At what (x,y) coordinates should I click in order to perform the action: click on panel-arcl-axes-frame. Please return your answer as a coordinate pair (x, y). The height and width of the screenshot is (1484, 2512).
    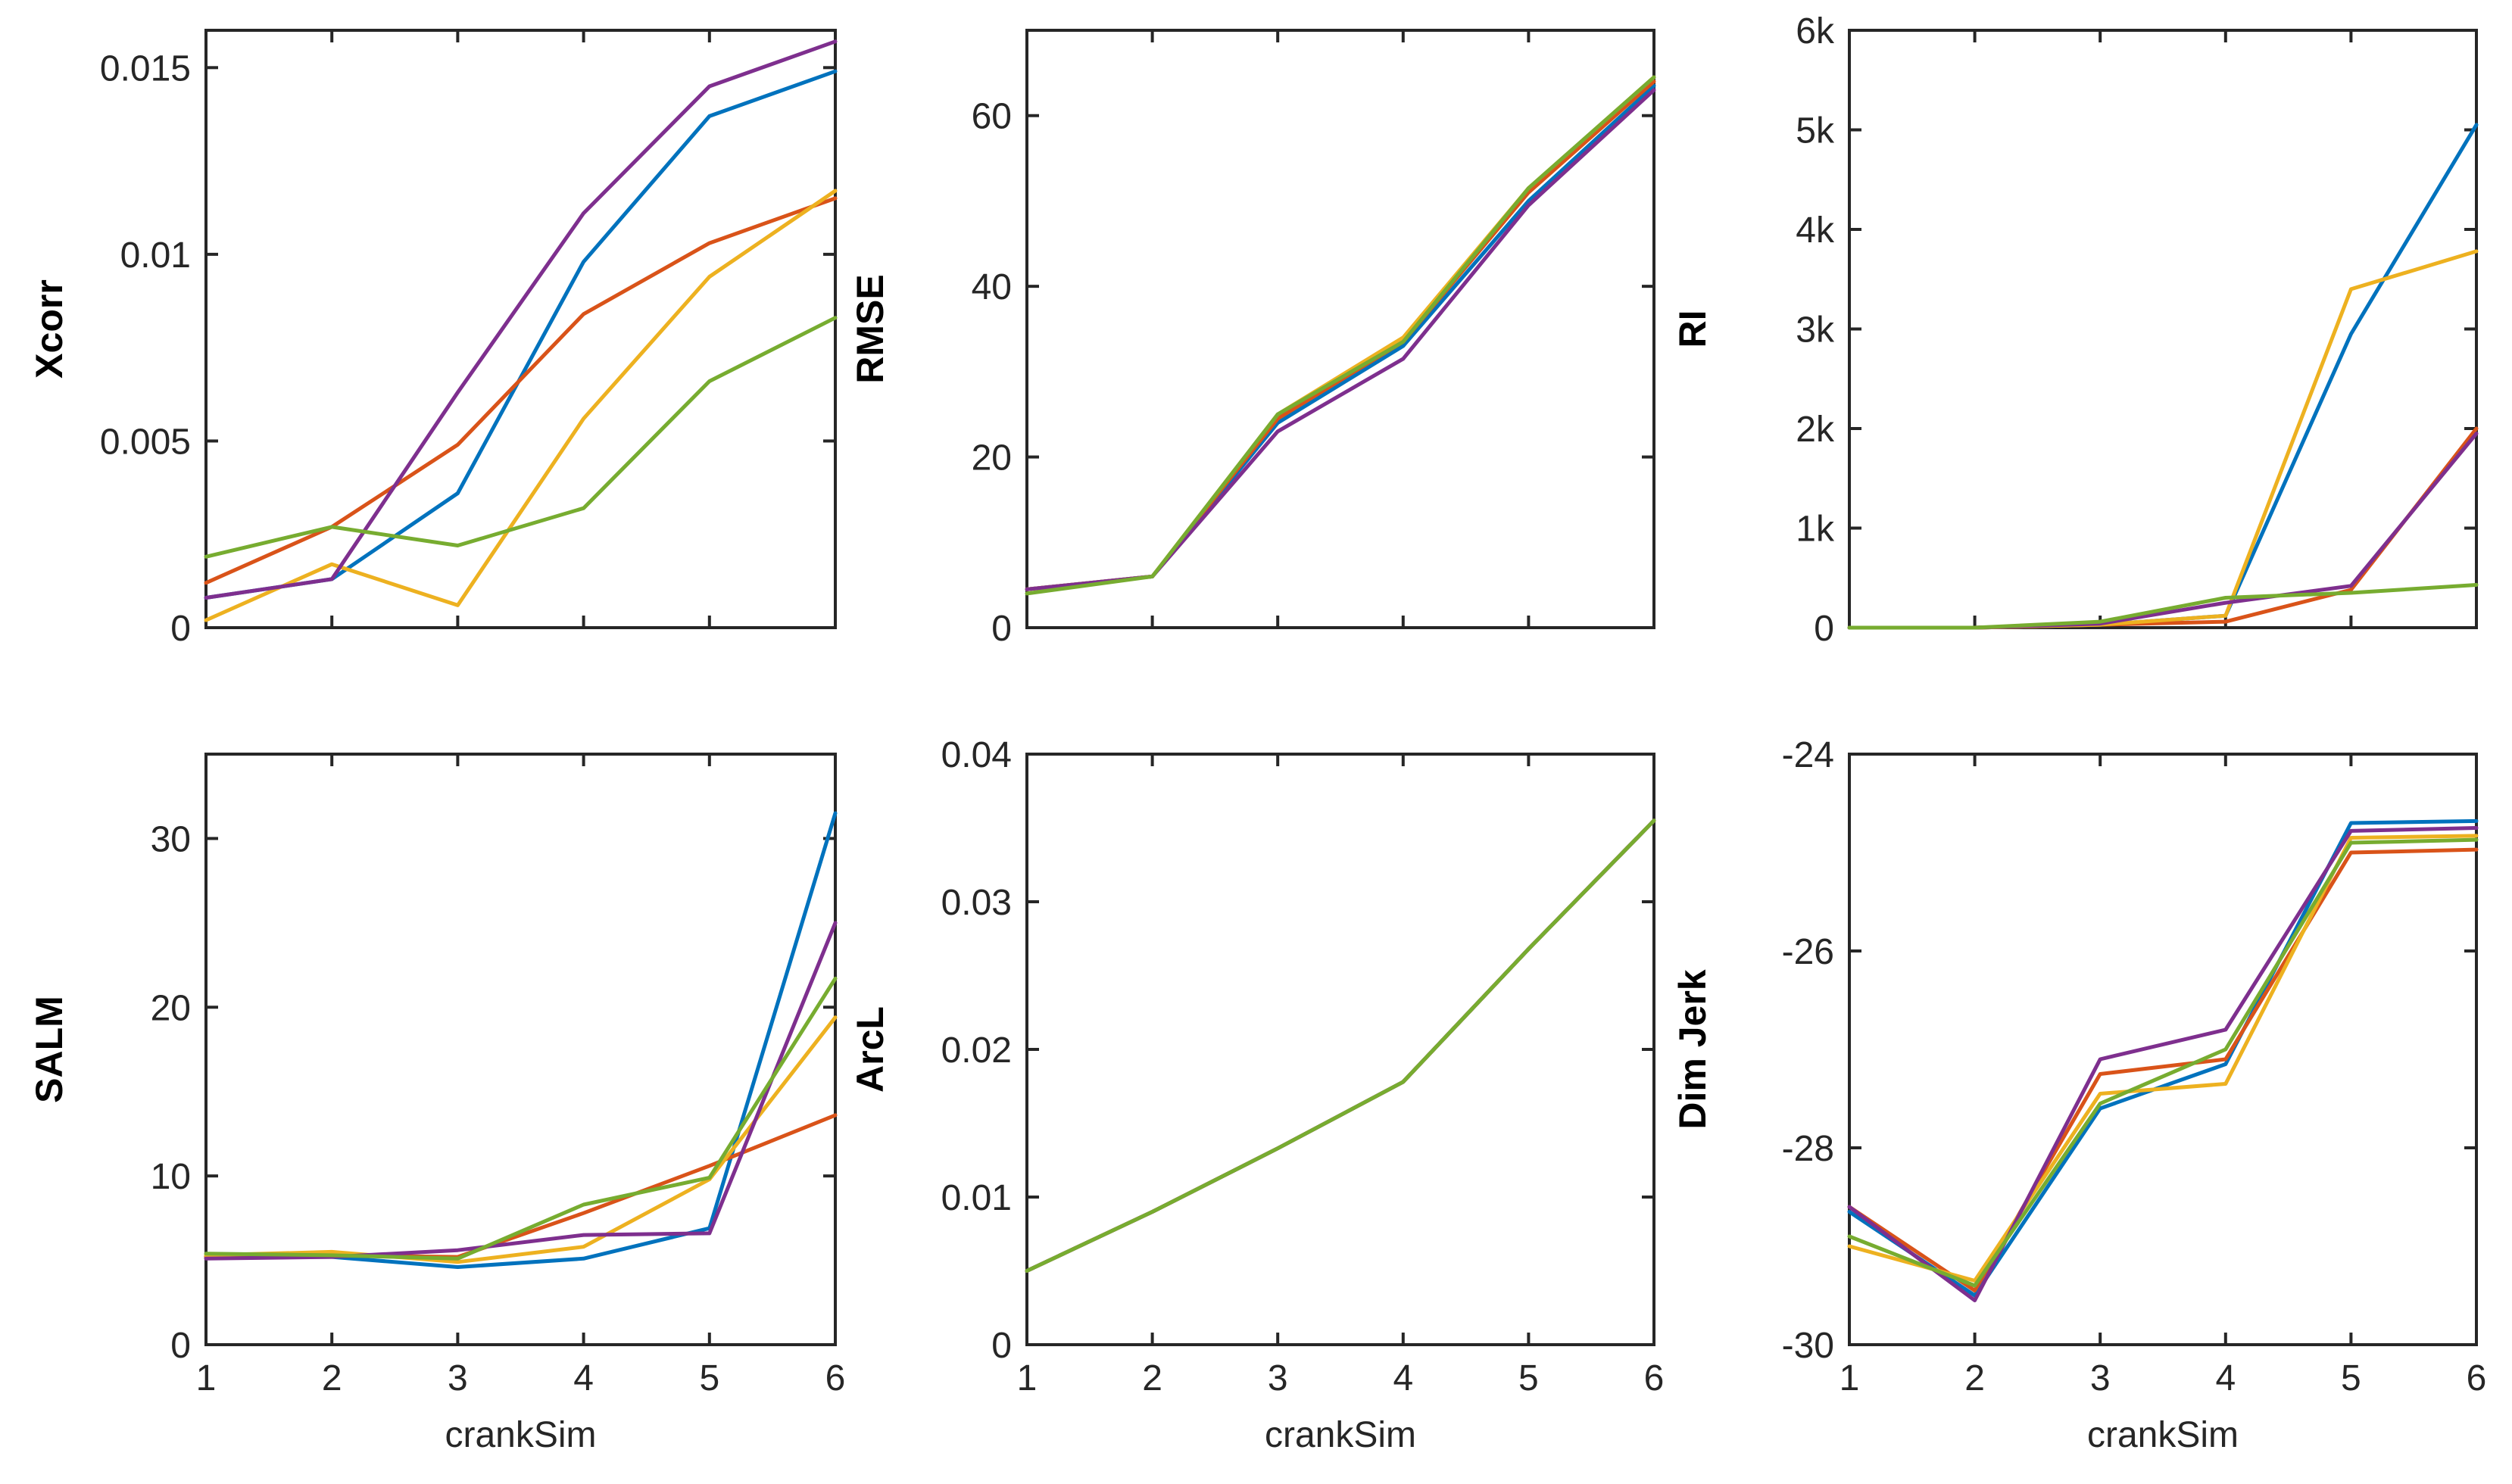
    Looking at the image, I should click on (1340, 1049).